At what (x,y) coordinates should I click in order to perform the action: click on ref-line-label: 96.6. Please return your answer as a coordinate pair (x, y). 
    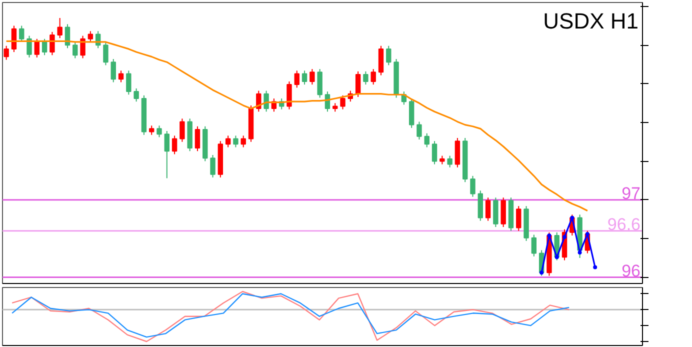
    Looking at the image, I should click on (624, 224).